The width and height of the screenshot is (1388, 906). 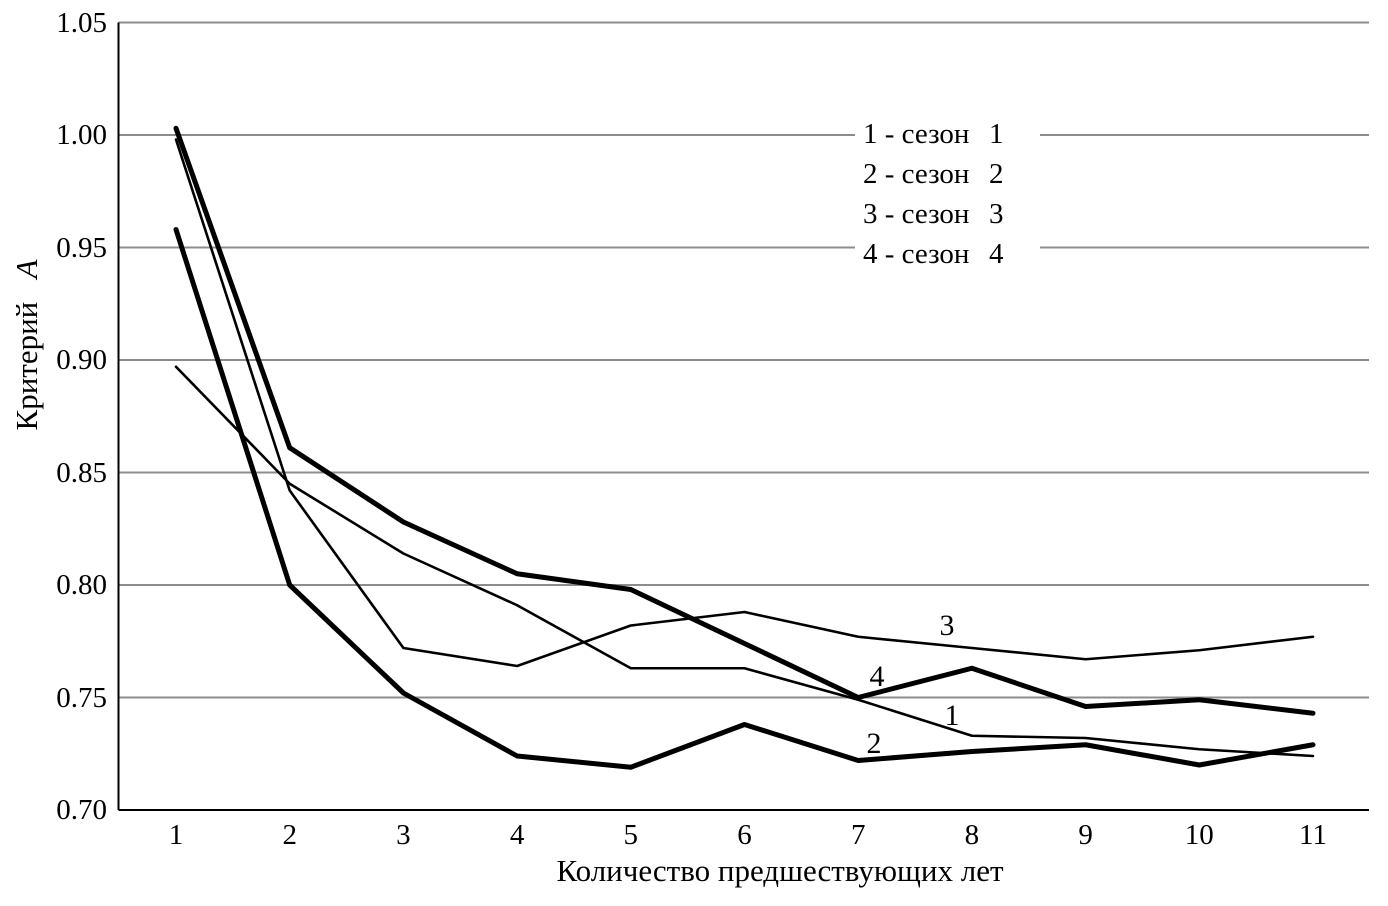 I want to click on y-tick-label: 0.85, so click(x=81, y=472).